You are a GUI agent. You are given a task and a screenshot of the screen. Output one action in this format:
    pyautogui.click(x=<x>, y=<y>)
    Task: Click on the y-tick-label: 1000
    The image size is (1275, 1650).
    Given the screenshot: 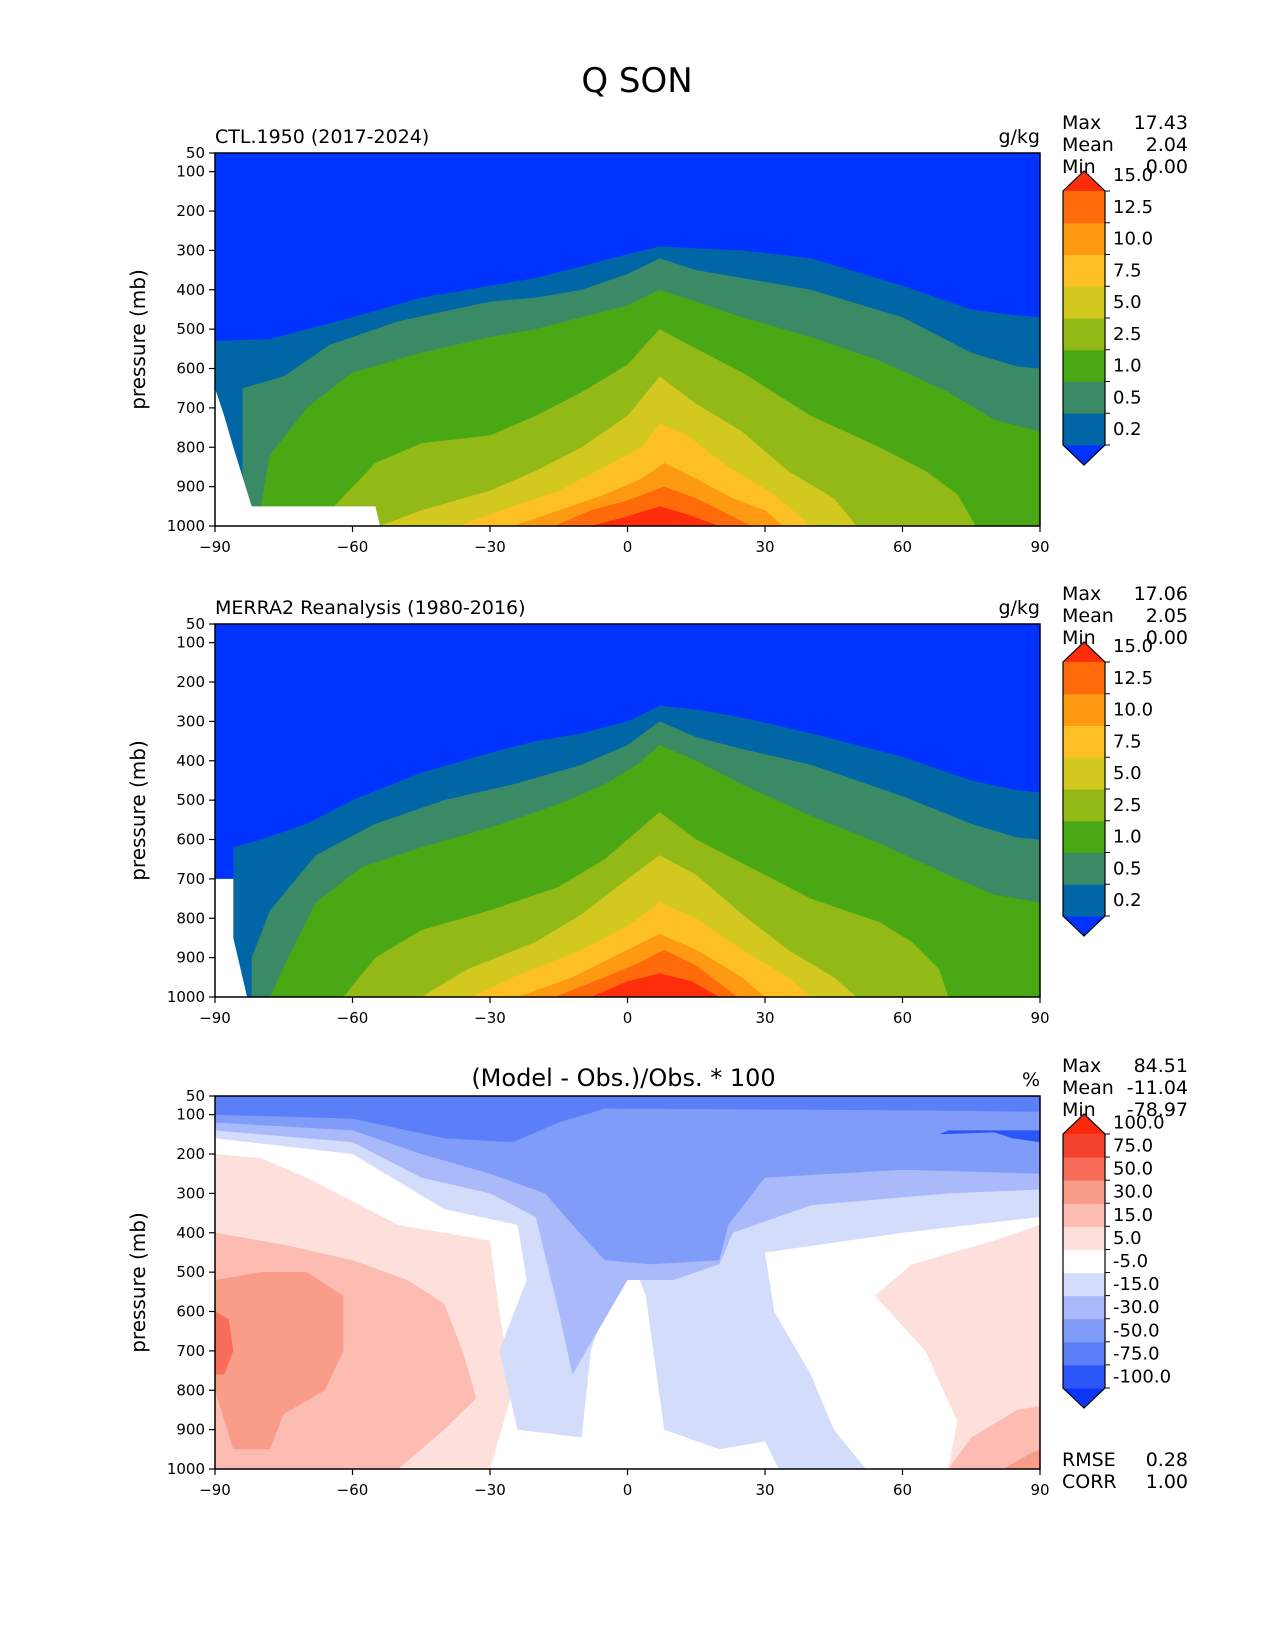 What is the action you would take?
    pyautogui.click(x=186, y=997)
    